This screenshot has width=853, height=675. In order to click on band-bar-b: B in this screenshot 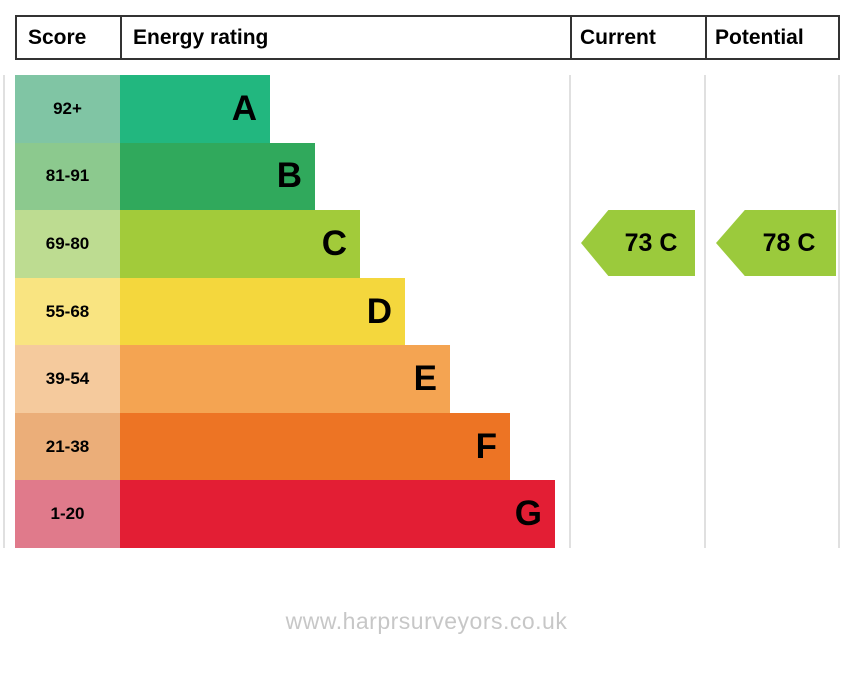, I will do `click(217, 176)`.